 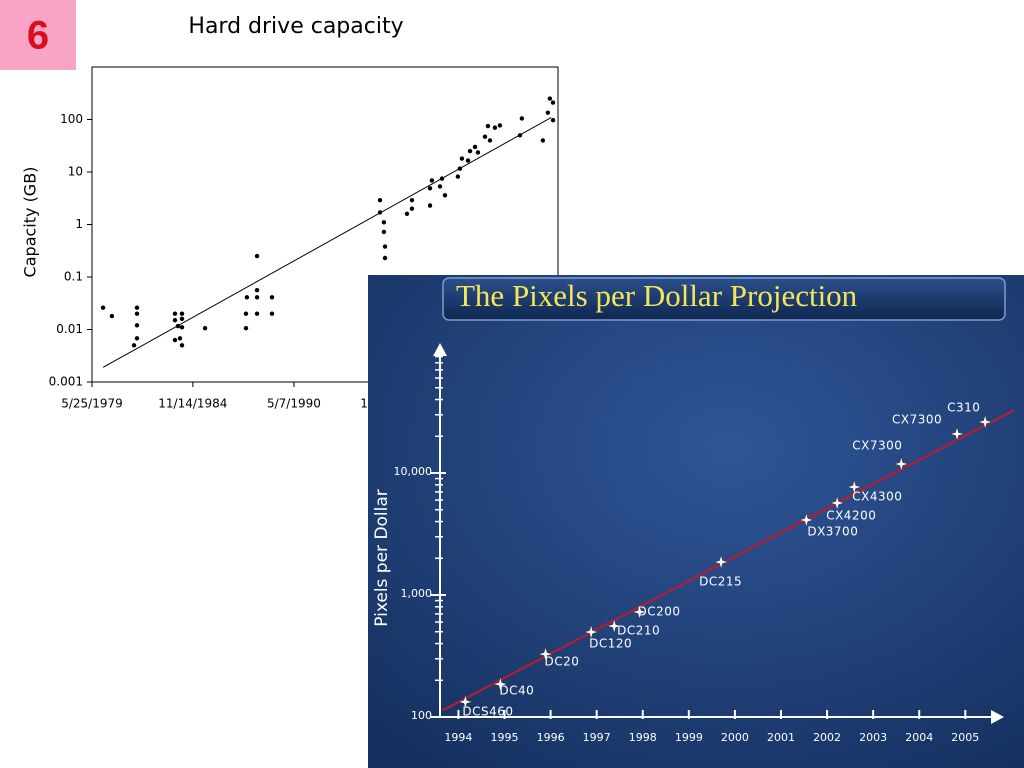 I want to click on x-tick-label: 2002, so click(x=827, y=737).